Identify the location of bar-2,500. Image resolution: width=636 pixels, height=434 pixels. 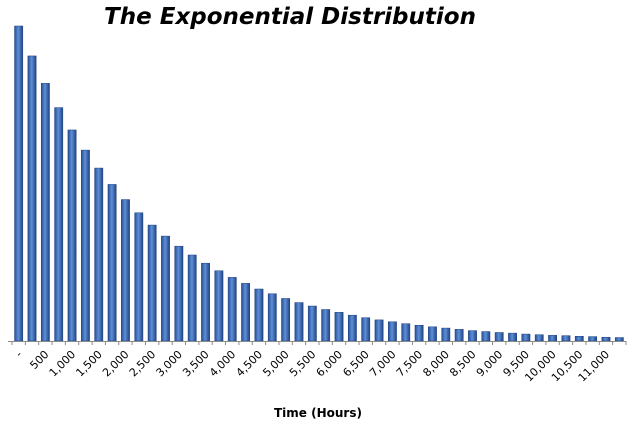
(152, 283).